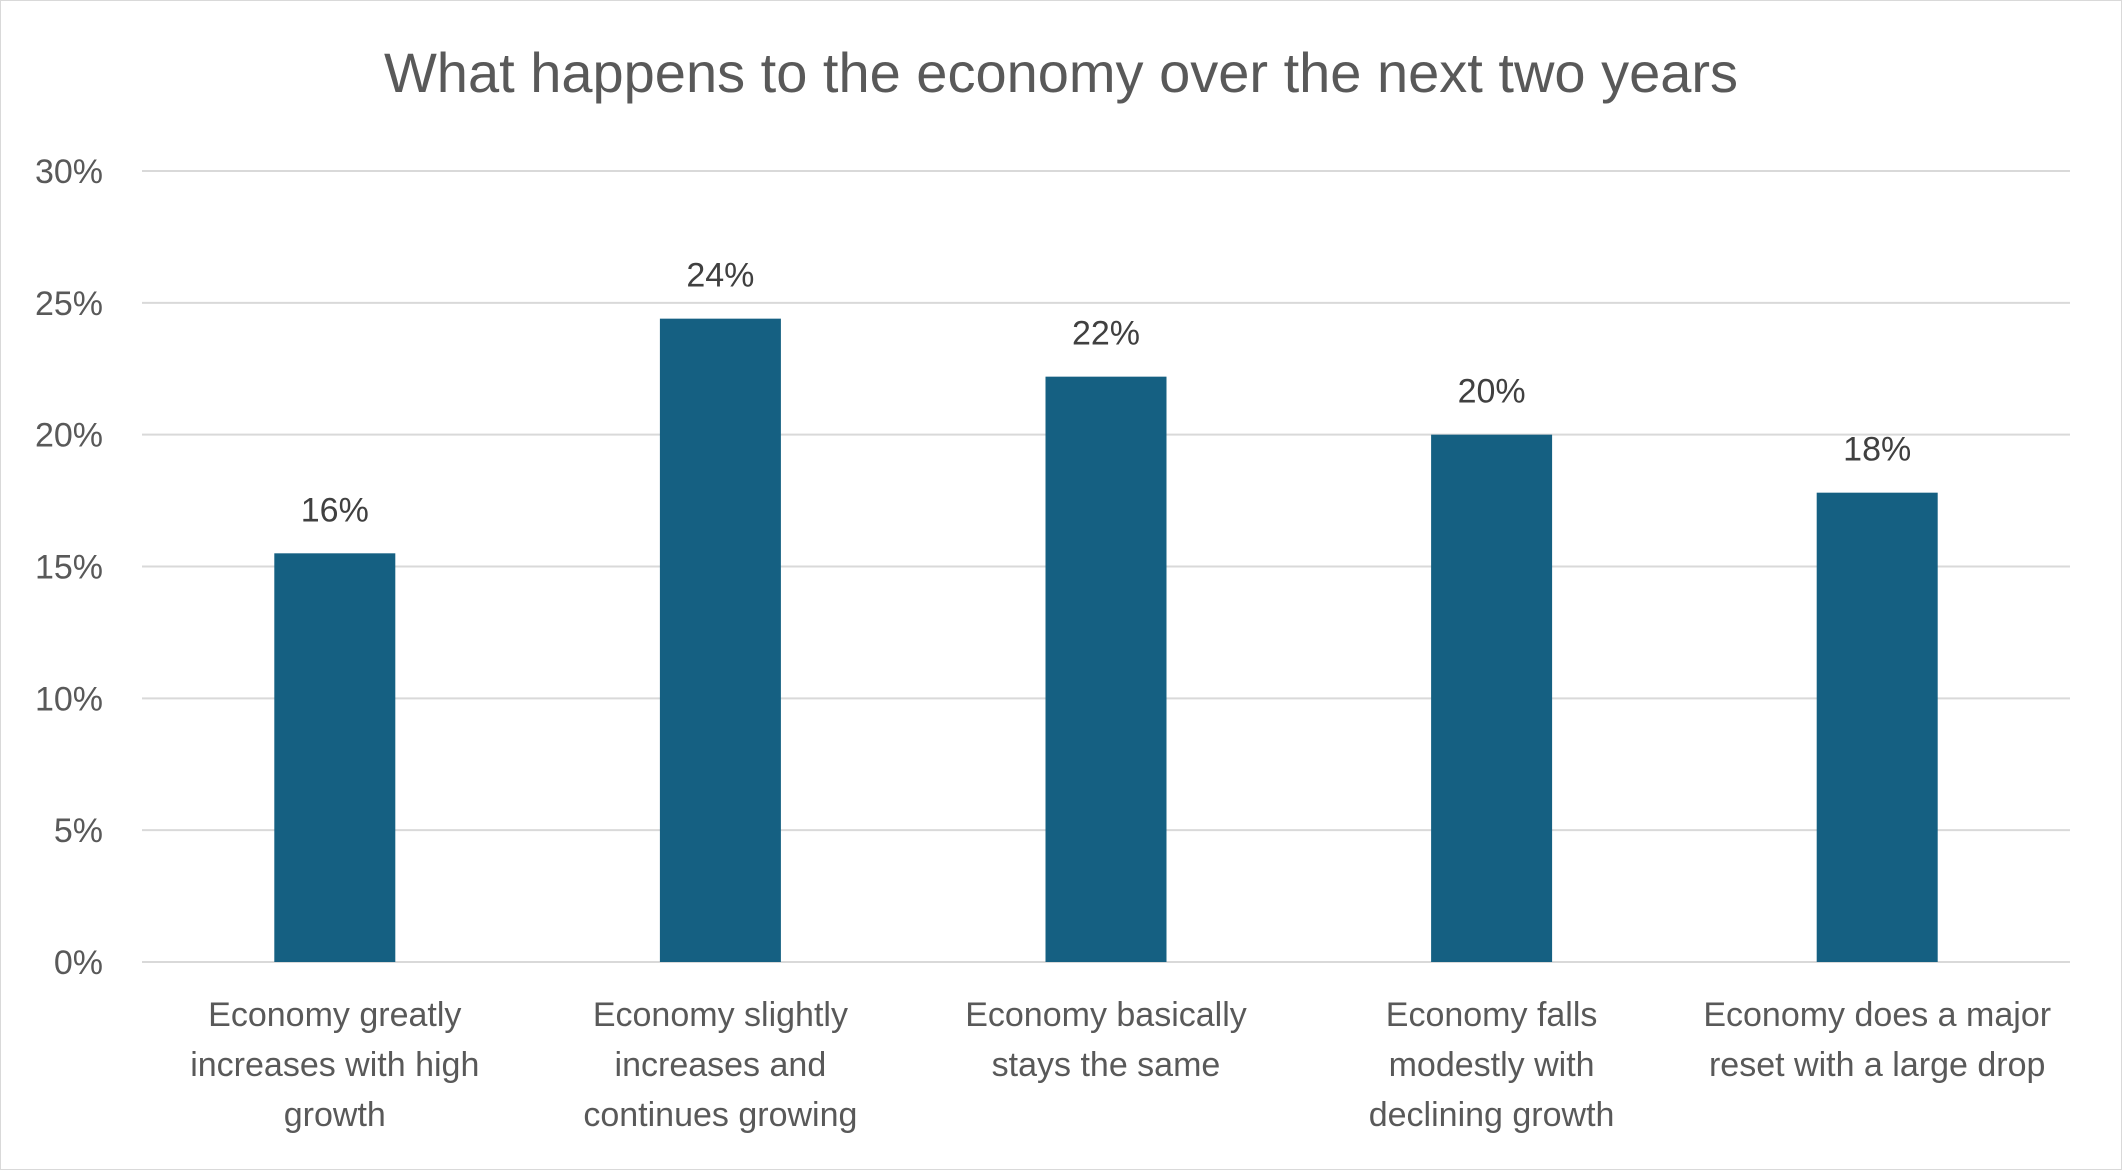  I want to click on category-label-line: increases with high, so click(334, 1065).